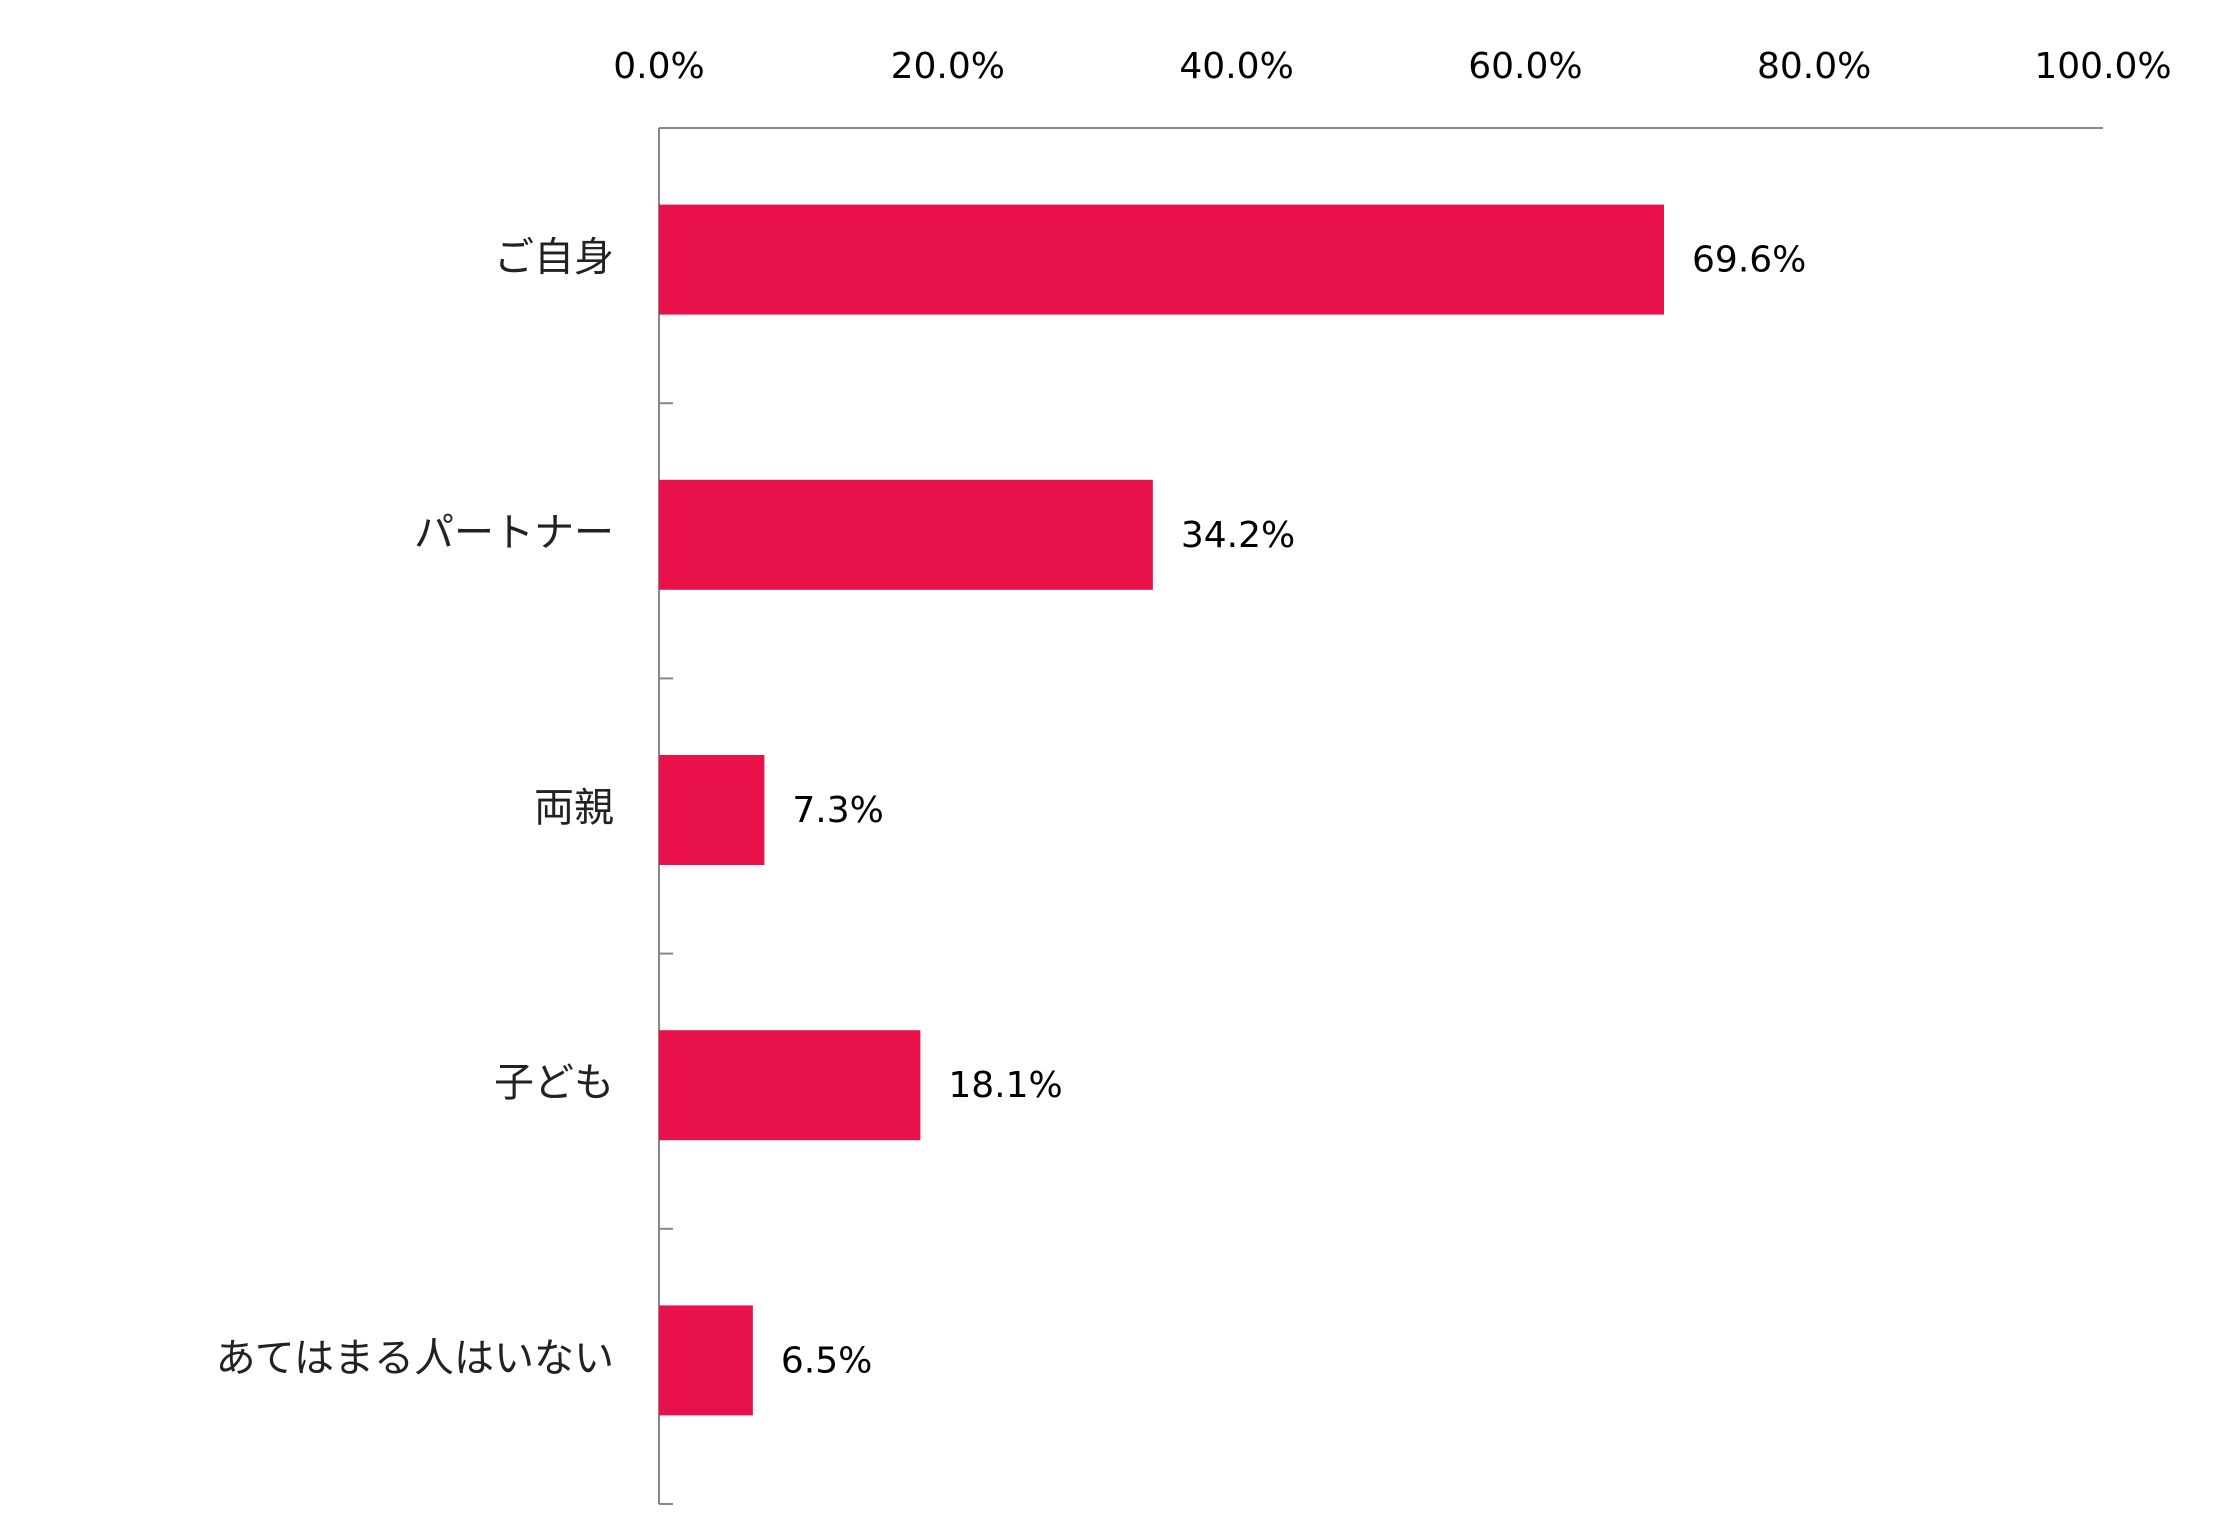 The height and width of the screenshot is (1521, 2221). What do you see at coordinates (514, 533) in the screenshot?
I see `category-label: パートナー` at bounding box center [514, 533].